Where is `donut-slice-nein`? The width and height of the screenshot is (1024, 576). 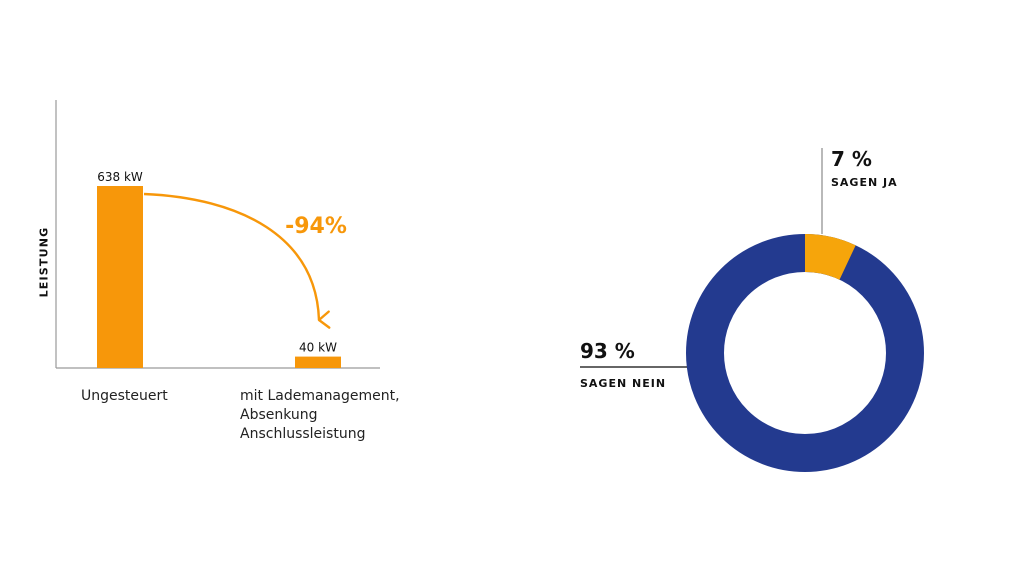 donut-slice-nein is located at coordinates (805, 353).